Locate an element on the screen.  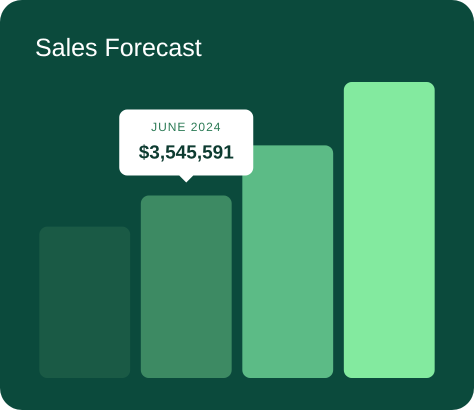
data-label: $3,545,591 is located at coordinates (186, 153).